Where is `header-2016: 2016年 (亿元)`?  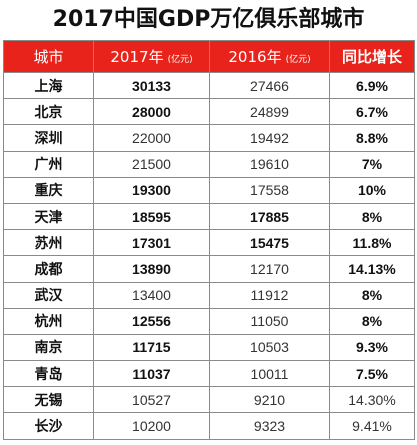 header-2016: 2016年 (亿元) is located at coordinates (269, 56).